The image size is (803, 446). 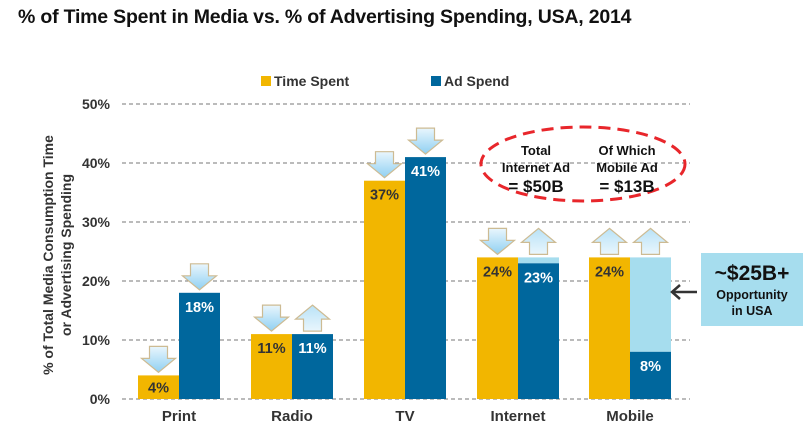 What do you see at coordinates (536, 167) in the screenshot?
I see `ellipse-left-line-2: Internet Ad` at bounding box center [536, 167].